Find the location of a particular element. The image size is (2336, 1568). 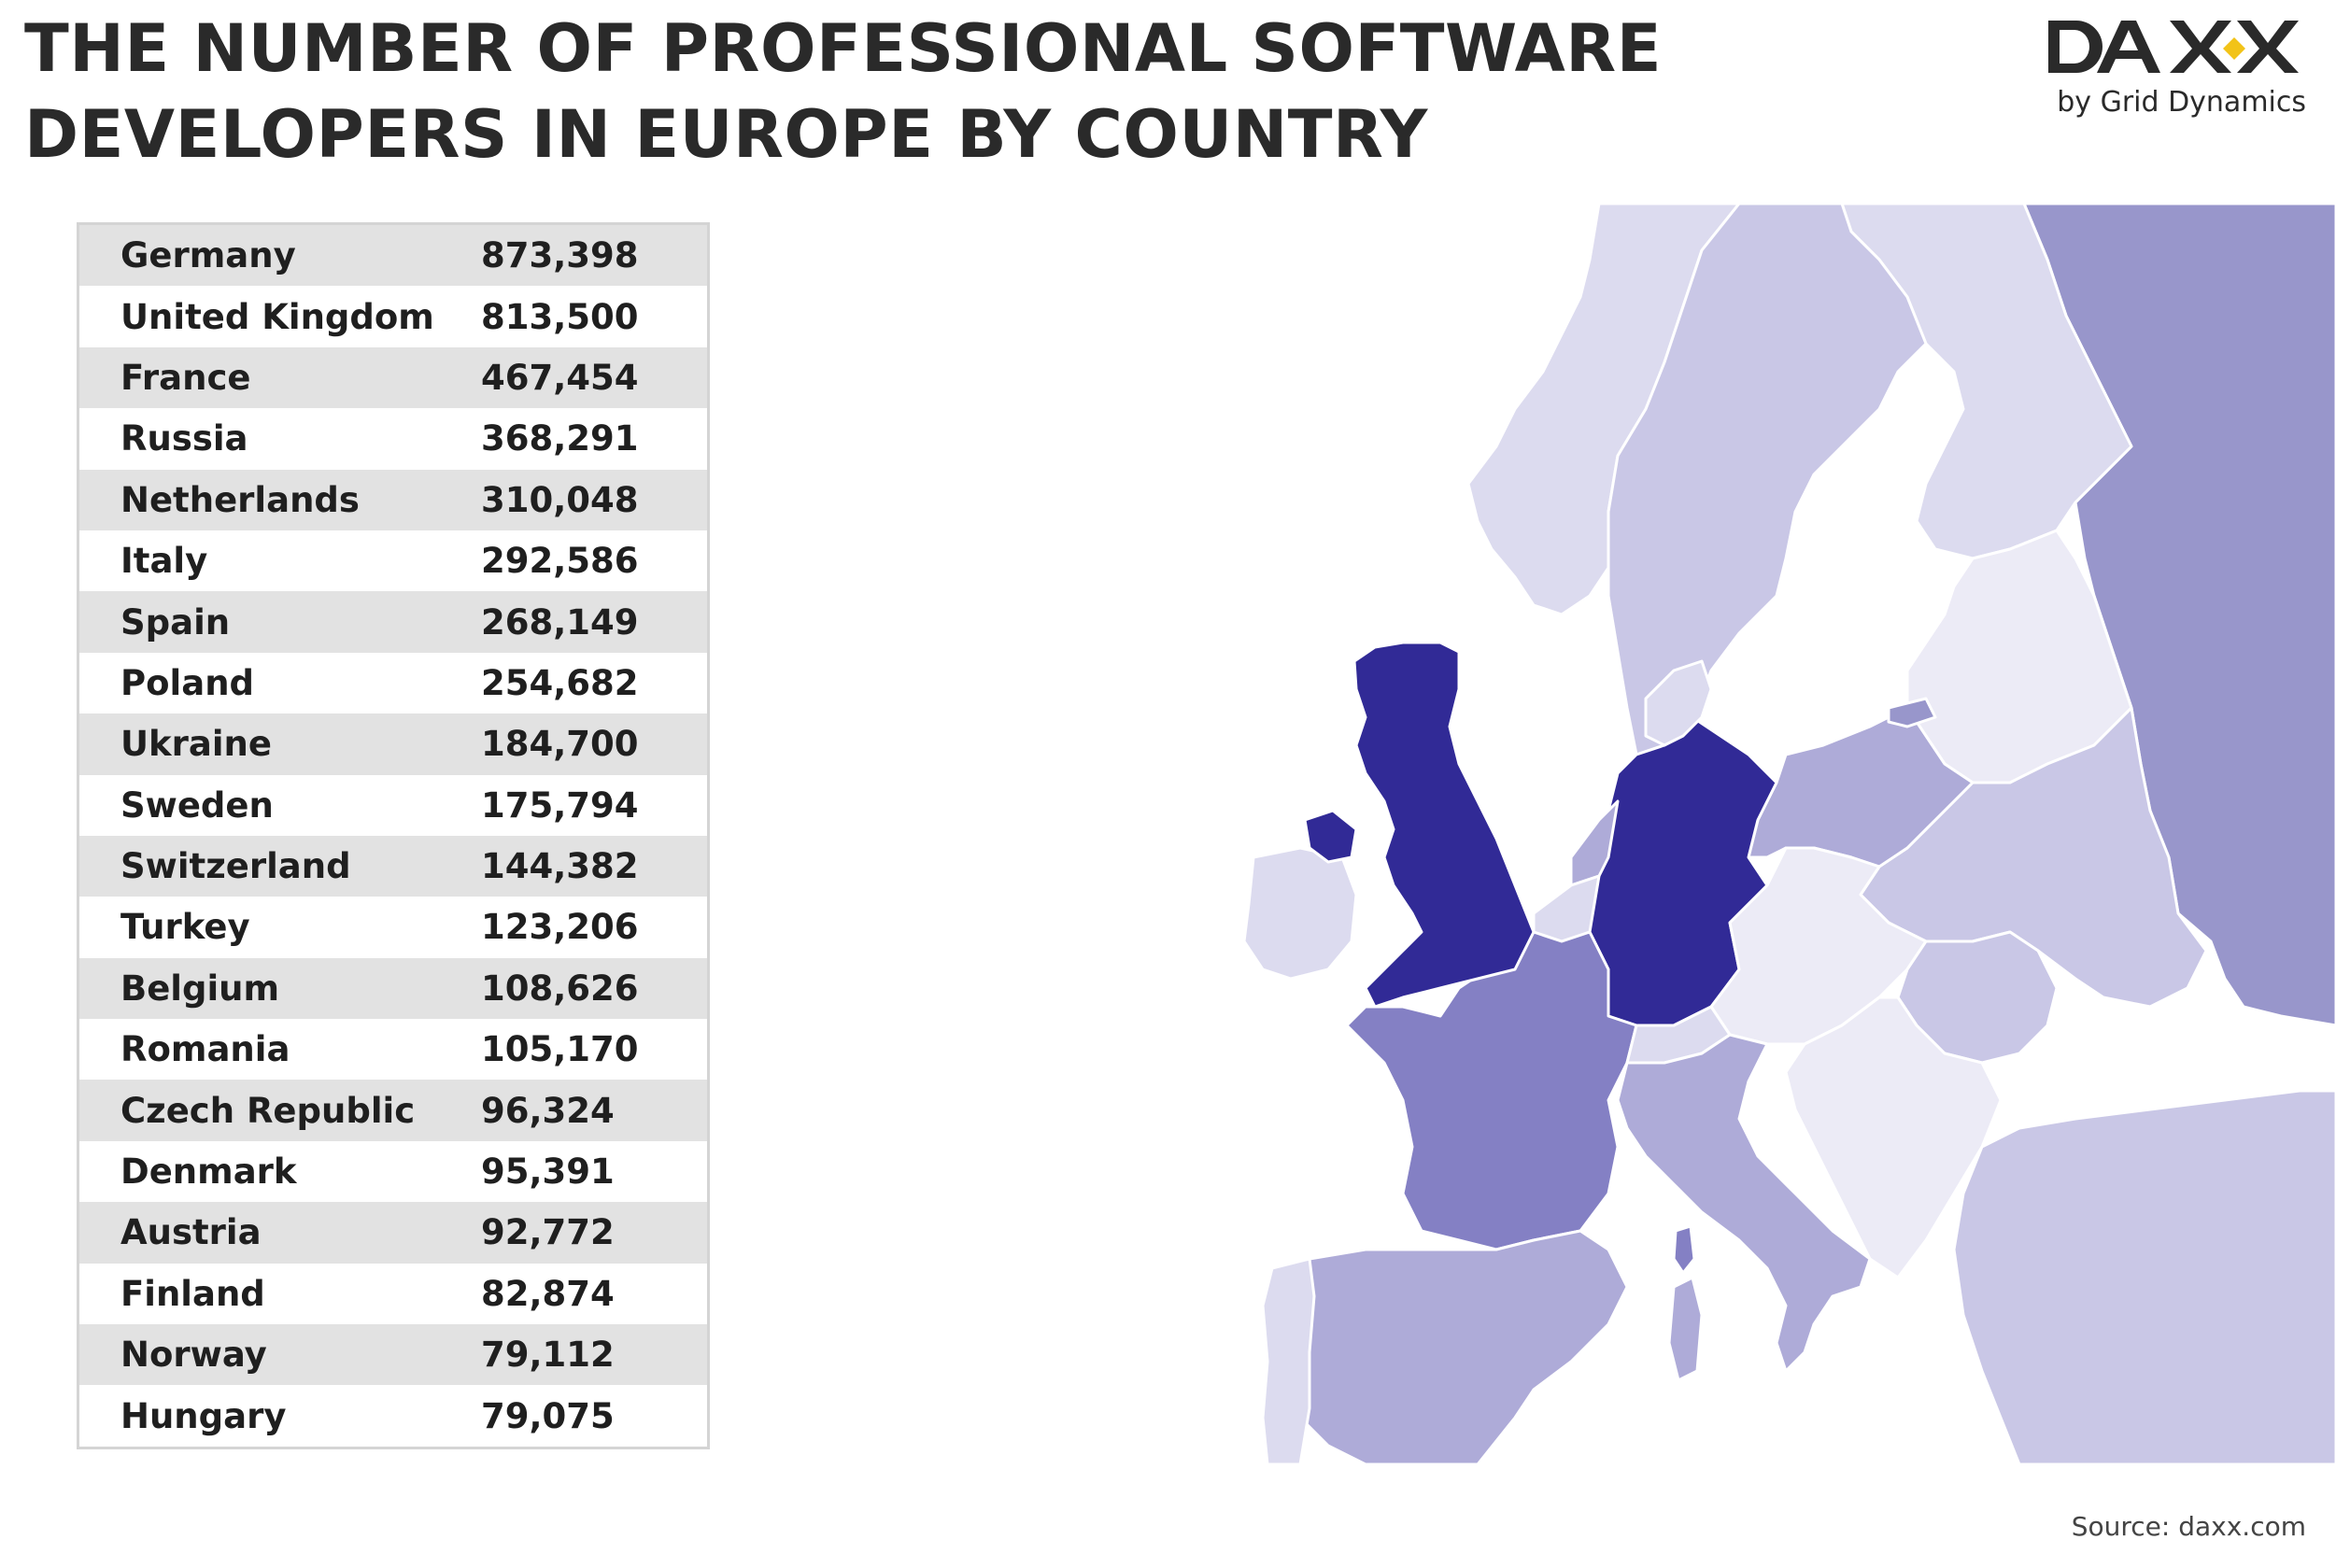

country-name: Ukraine is located at coordinates (196, 744).